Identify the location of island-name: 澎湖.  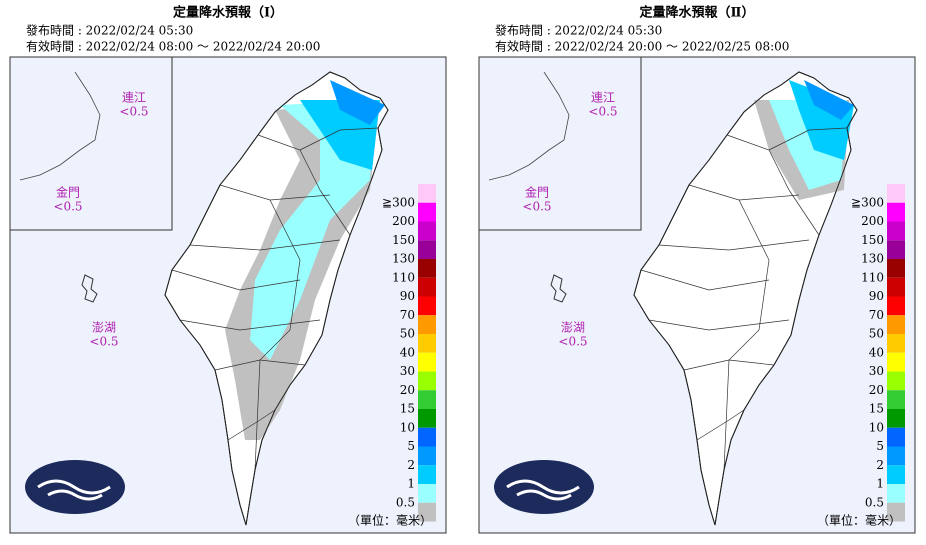
(573, 327).